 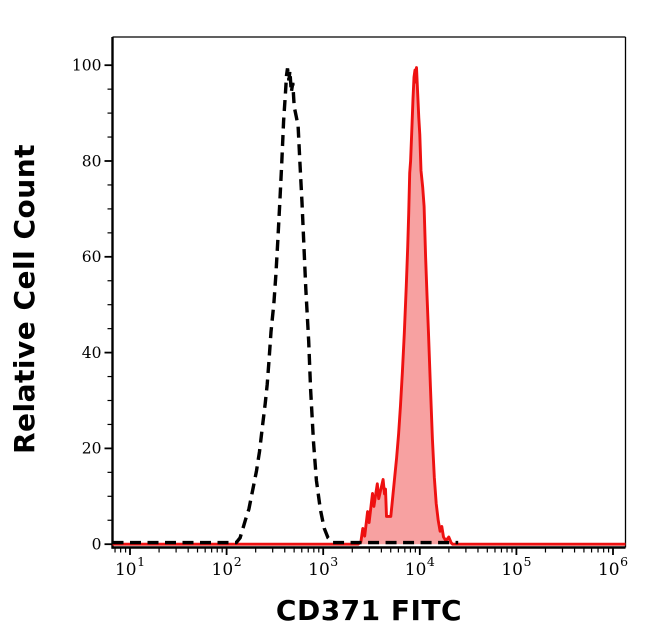 What do you see at coordinates (92, 161) in the screenshot?
I see `y-tick-label: 80` at bounding box center [92, 161].